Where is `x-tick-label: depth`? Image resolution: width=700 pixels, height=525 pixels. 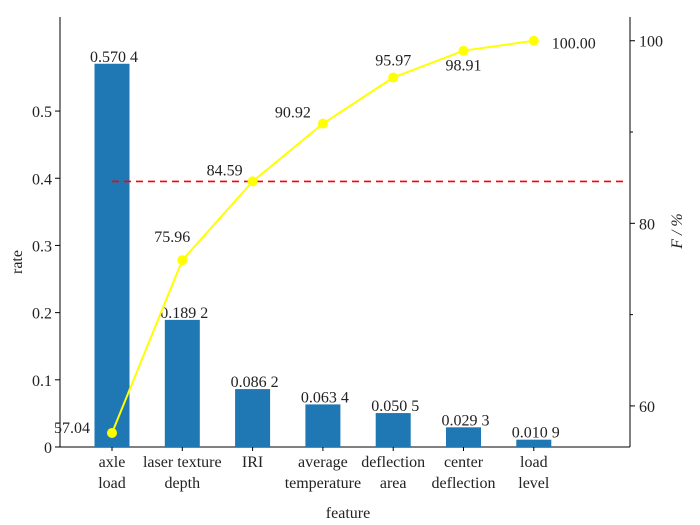 x-tick-label: depth is located at coordinates (183, 483).